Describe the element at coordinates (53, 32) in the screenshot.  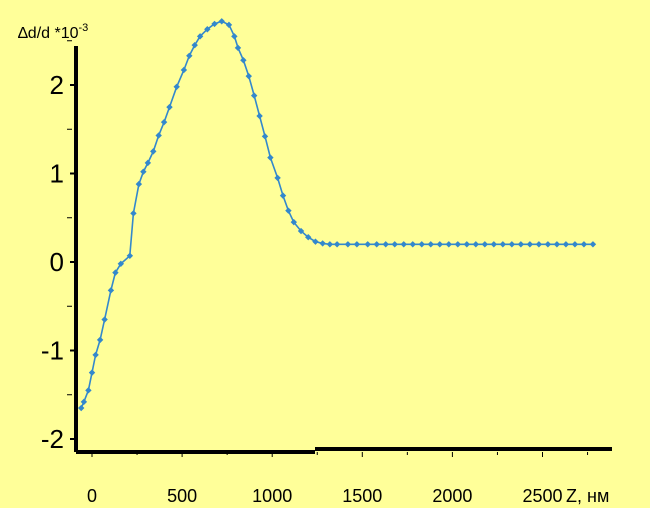
I see `y-axis-label: ∆d/d *10-3` at that location.